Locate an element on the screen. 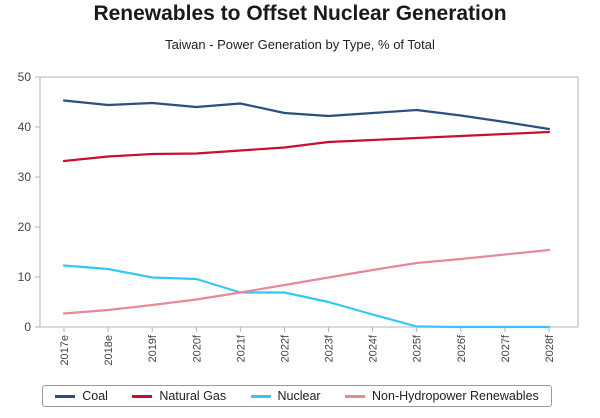  legend-item-coal: Coal is located at coordinates (81, 396).